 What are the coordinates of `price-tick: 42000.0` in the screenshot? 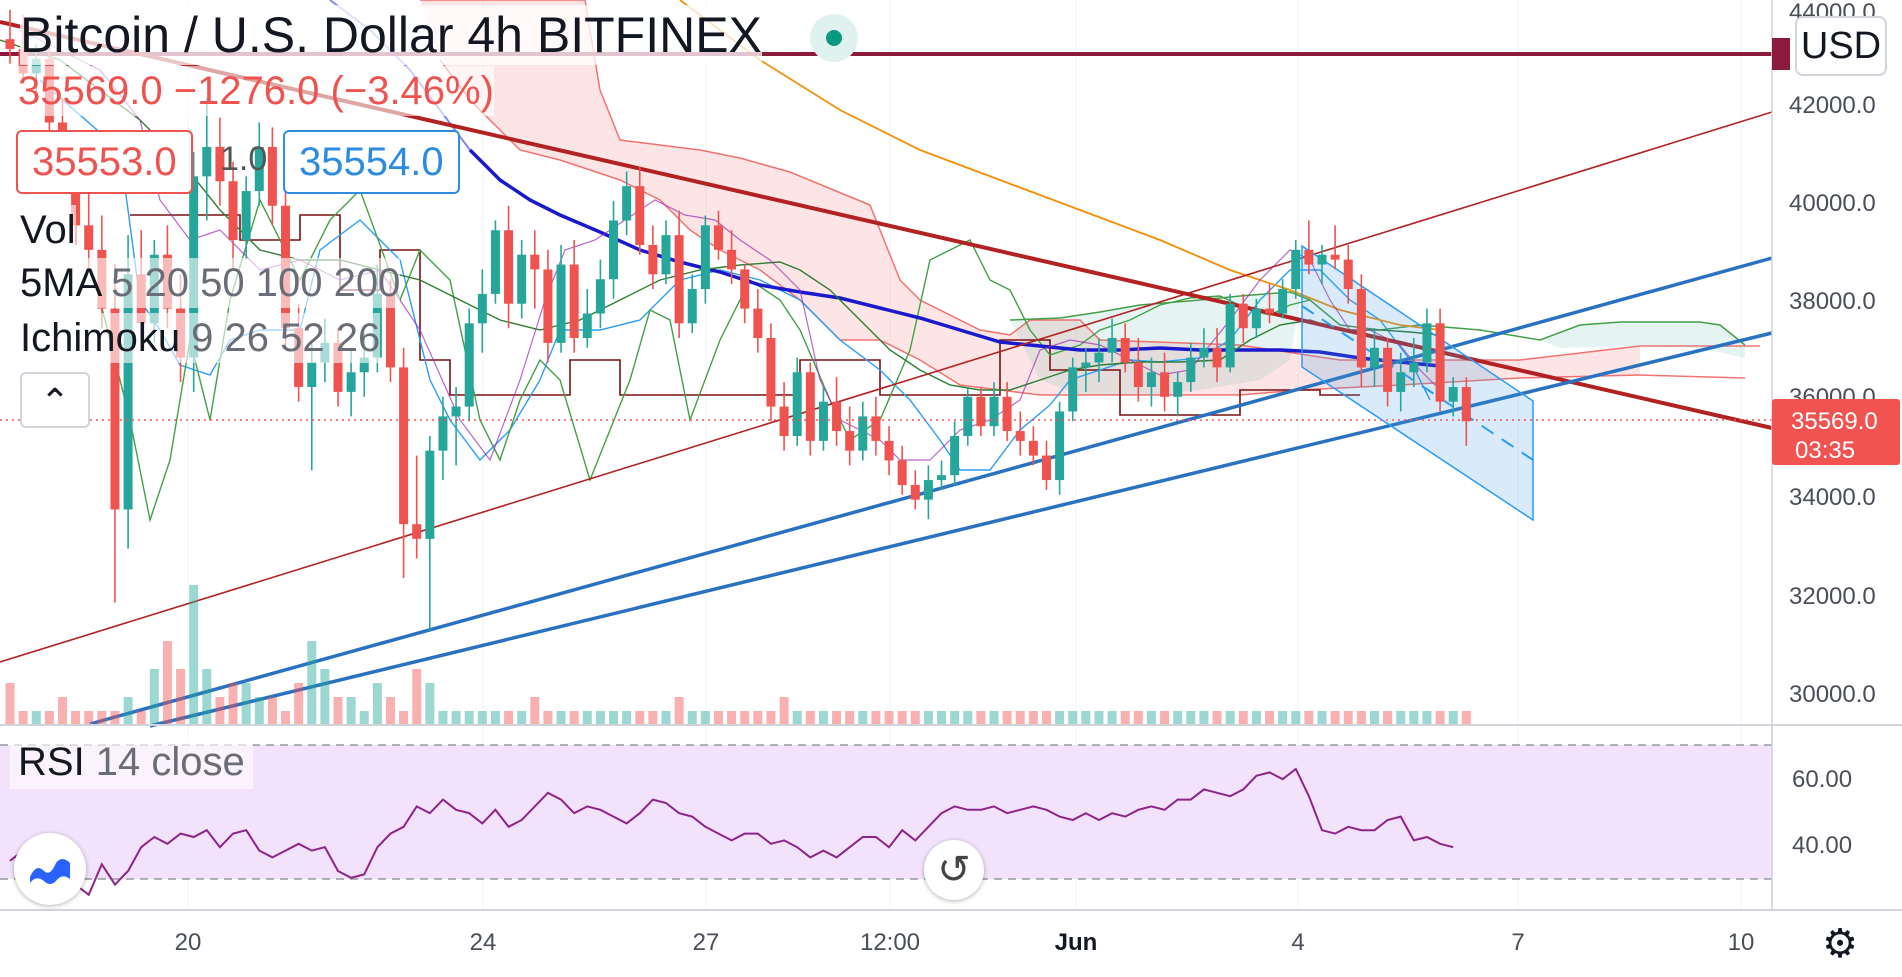 It's located at (1832, 105).